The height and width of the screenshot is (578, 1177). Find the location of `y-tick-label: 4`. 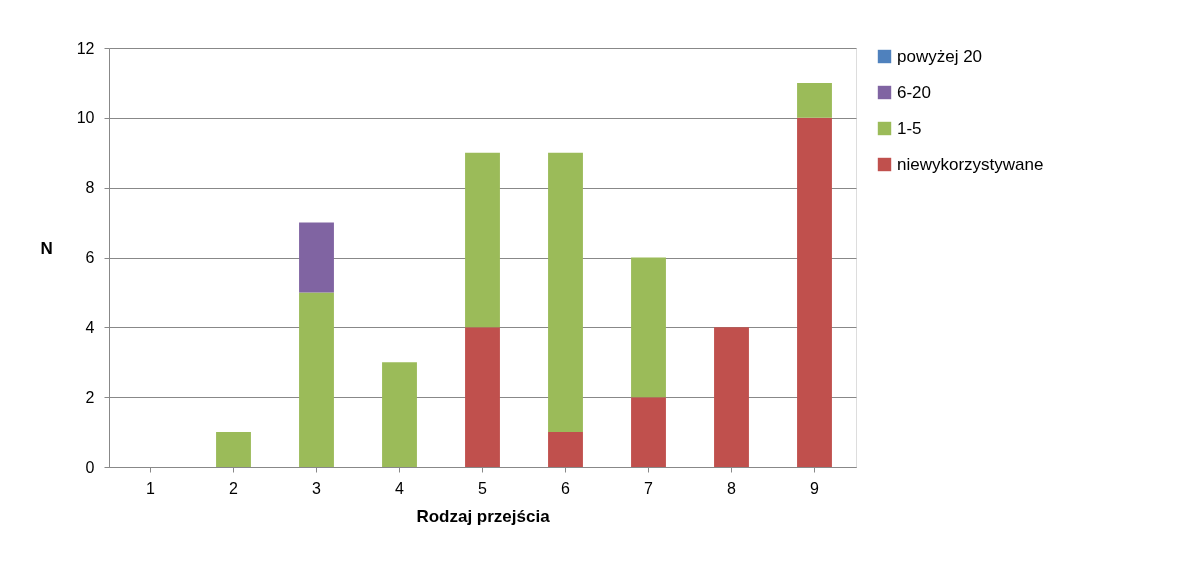

y-tick-label: 4 is located at coordinates (90, 327).